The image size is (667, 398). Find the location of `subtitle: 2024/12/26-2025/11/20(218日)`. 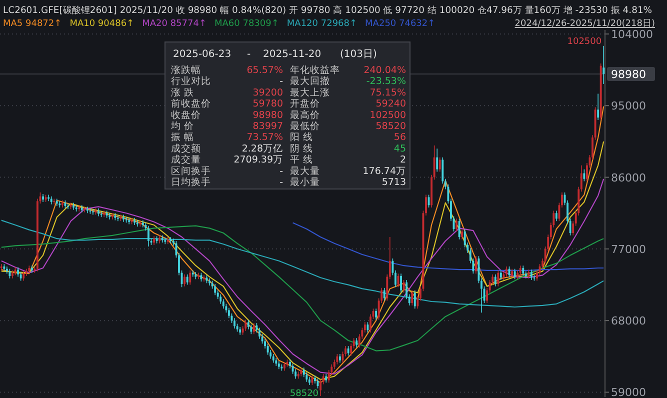

subtitle: 2024/12/26-2025/11/20(218日) is located at coordinates (584, 24).